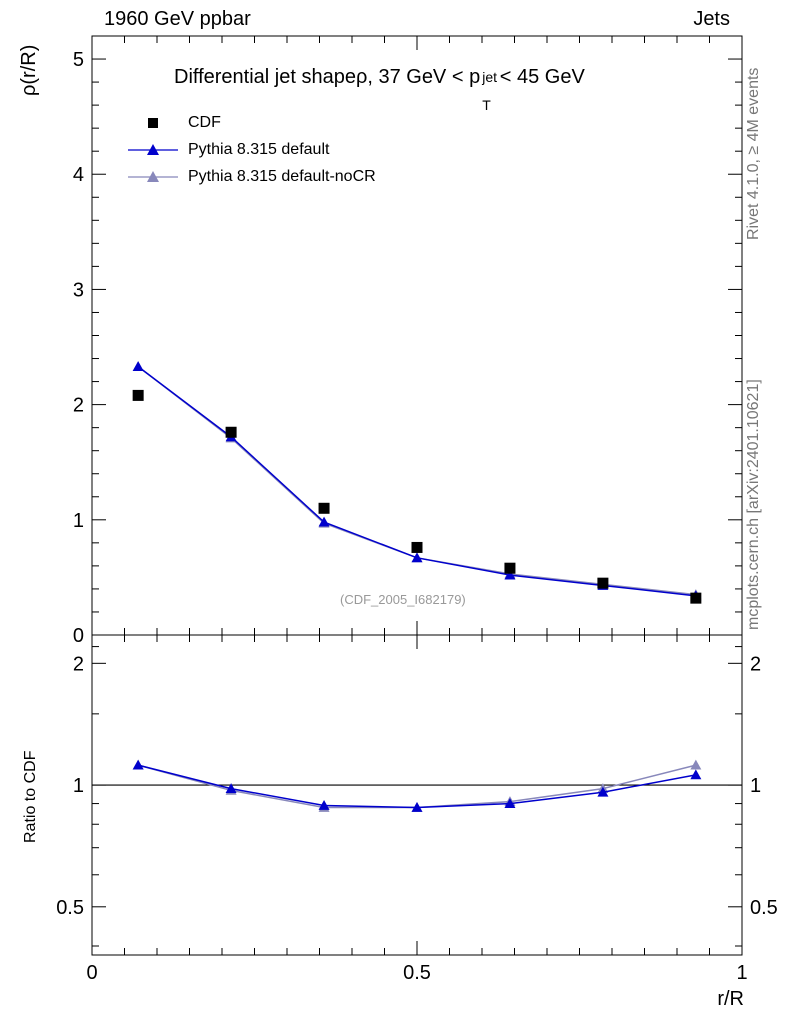 The height and width of the screenshot is (1024, 786). Describe the element at coordinates (417, 785) in the screenshot. I see `ratio-data-marks` at that location.